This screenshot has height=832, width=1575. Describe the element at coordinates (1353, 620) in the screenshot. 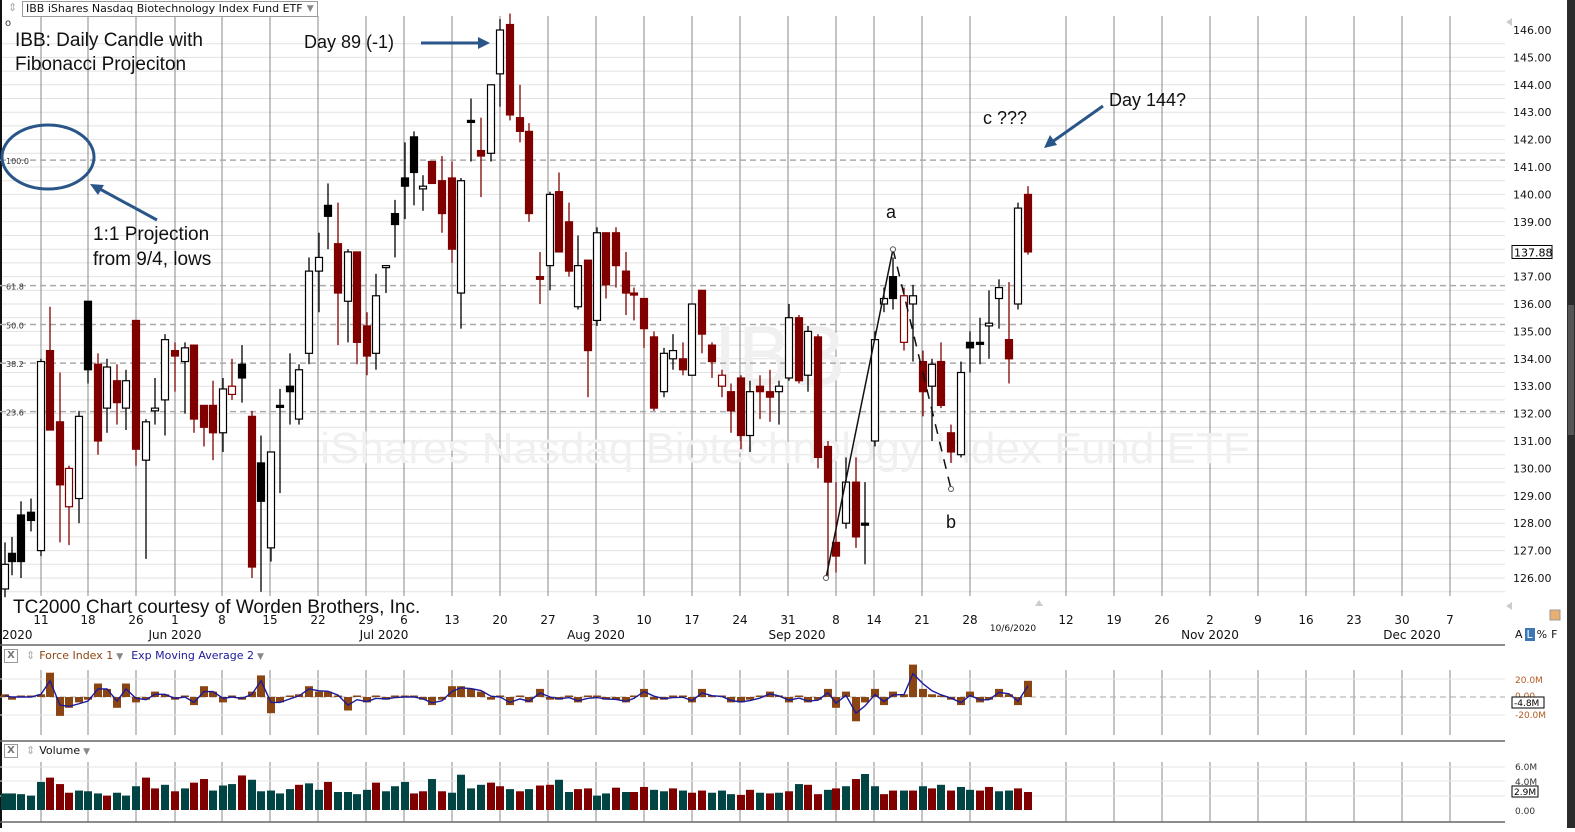

I see `date-tick-label: 23` at that location.